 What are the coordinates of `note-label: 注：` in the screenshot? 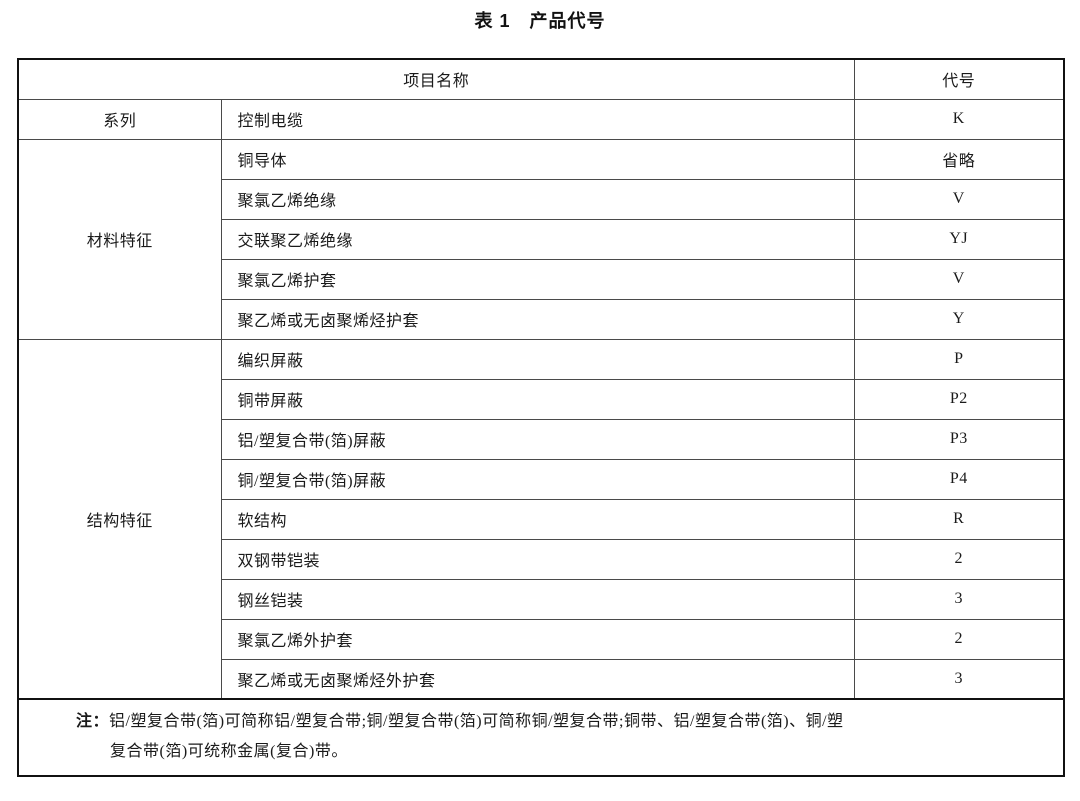 It's located at (93, 721).